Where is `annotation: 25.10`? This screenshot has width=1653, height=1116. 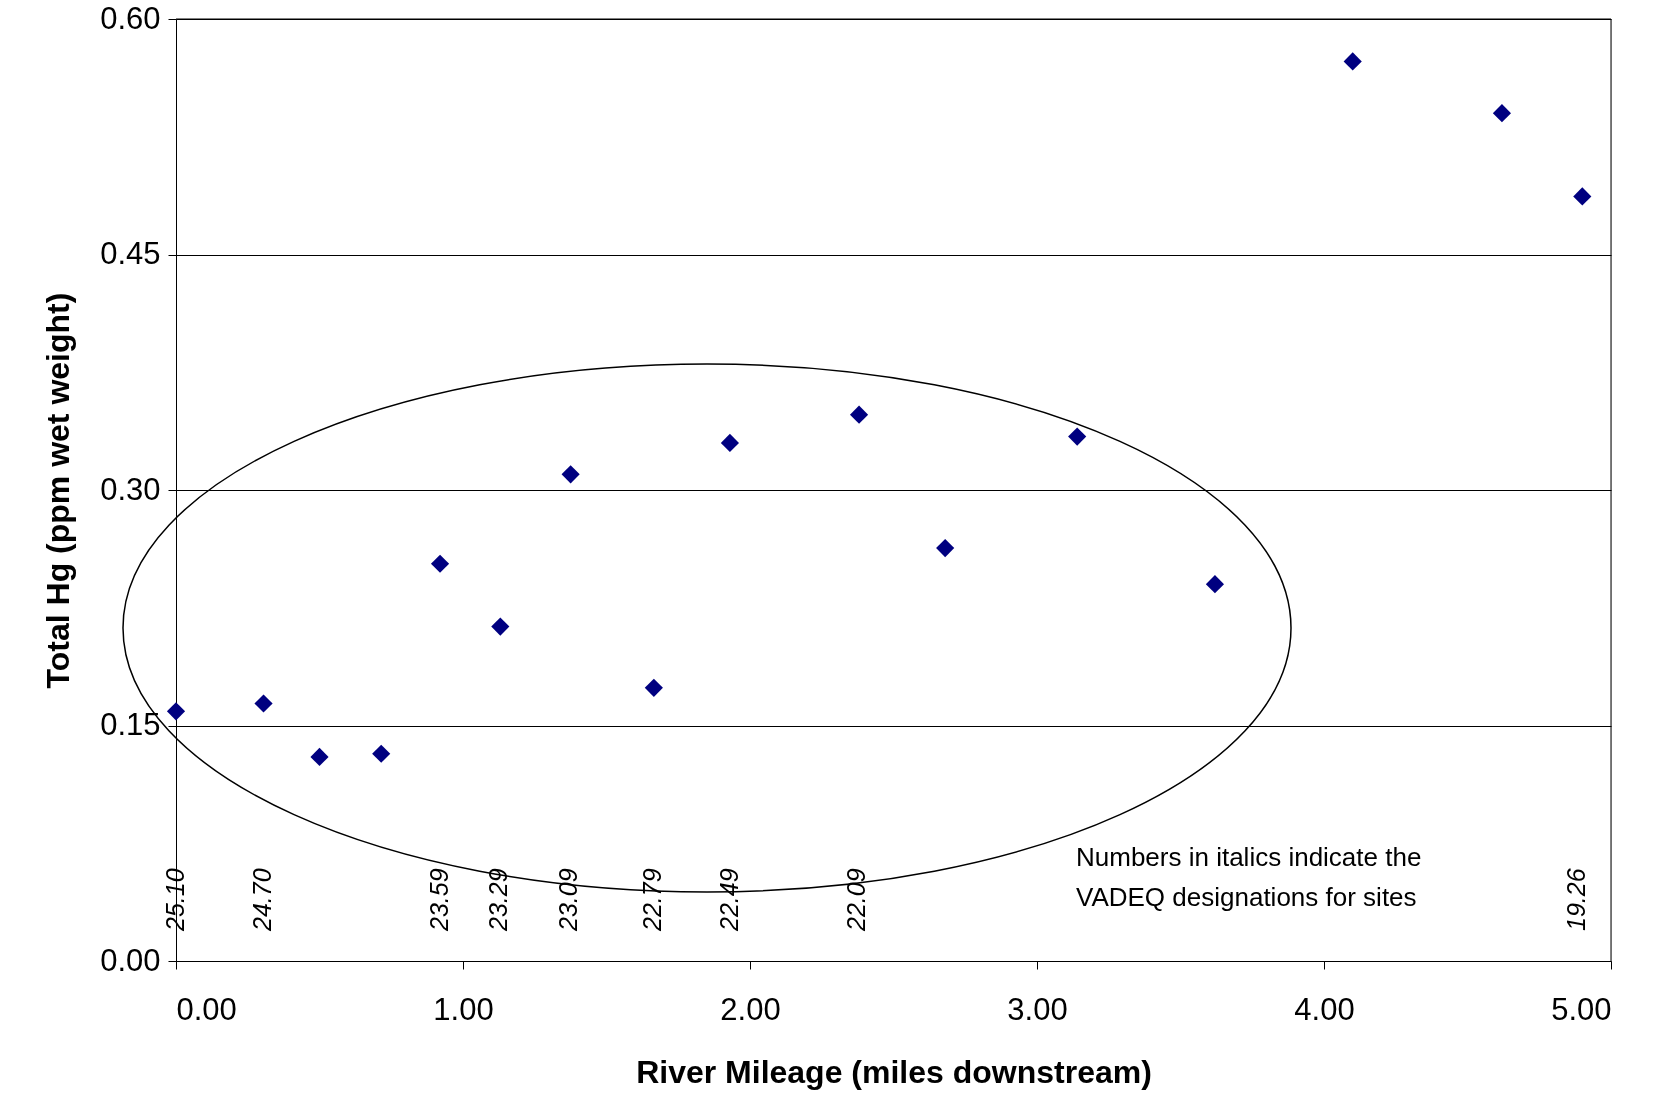 annotation: 25.10 is located at coordinates (175, 900).